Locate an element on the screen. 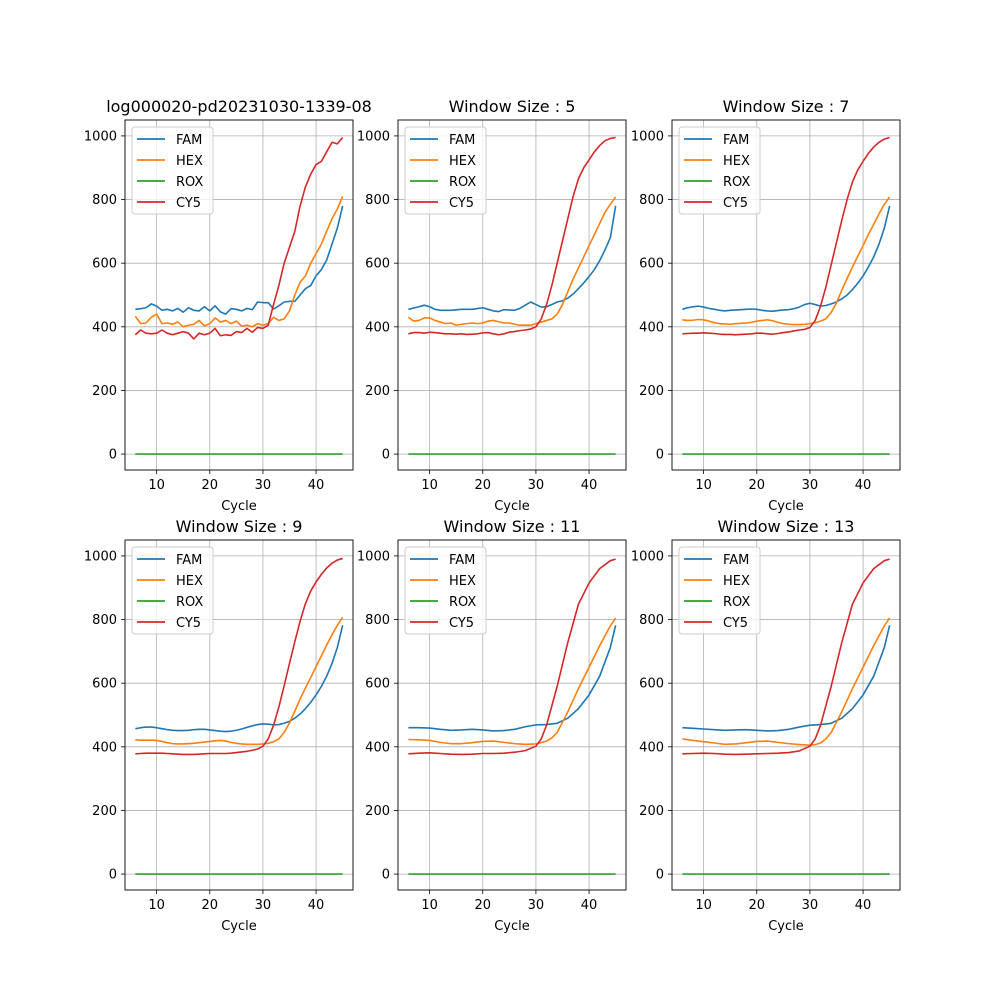  subplot-title: log000020-pd20231030-1339-08 is located at coordinates (239, 106).